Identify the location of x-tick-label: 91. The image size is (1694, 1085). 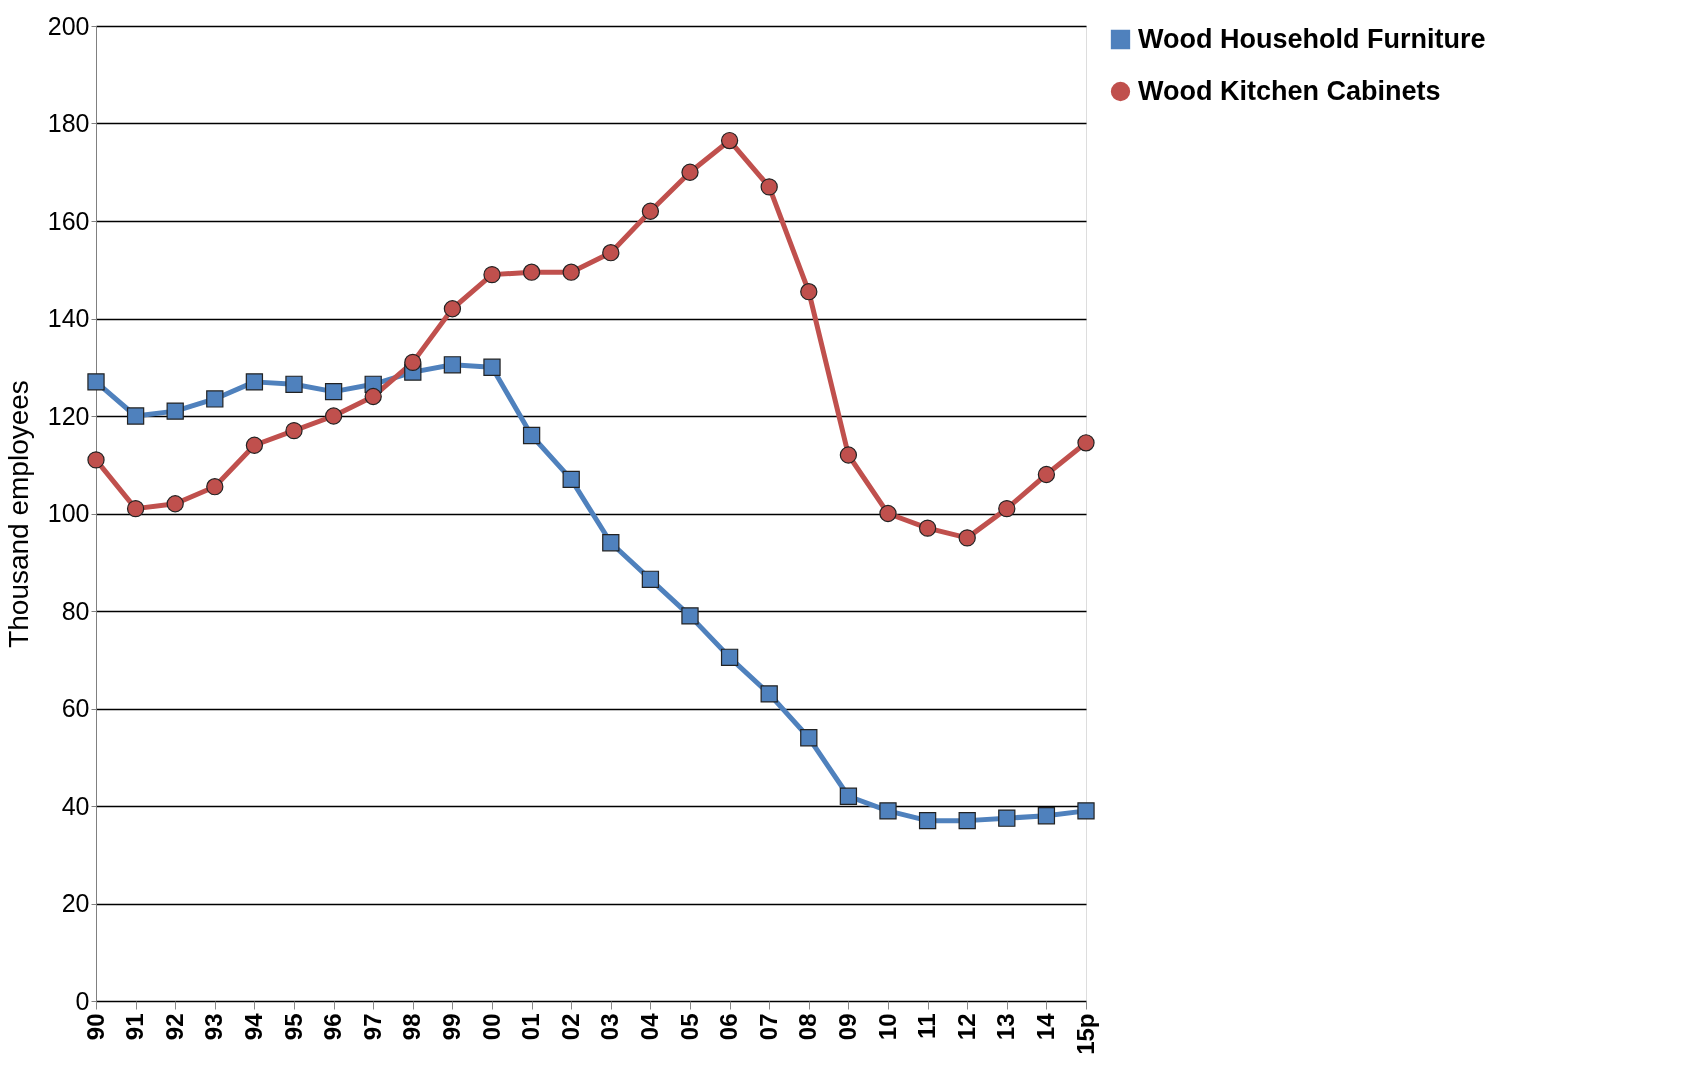
(135, 1027).